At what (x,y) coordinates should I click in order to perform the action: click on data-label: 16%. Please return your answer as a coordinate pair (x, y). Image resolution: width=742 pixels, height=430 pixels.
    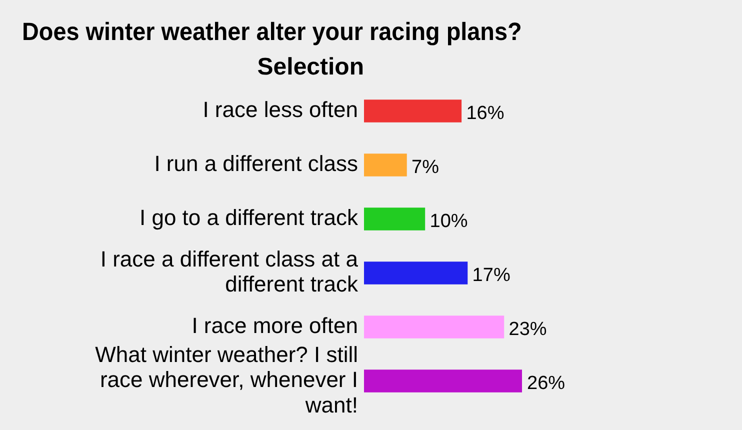
    Looking at the image, I should click on (485, 113).